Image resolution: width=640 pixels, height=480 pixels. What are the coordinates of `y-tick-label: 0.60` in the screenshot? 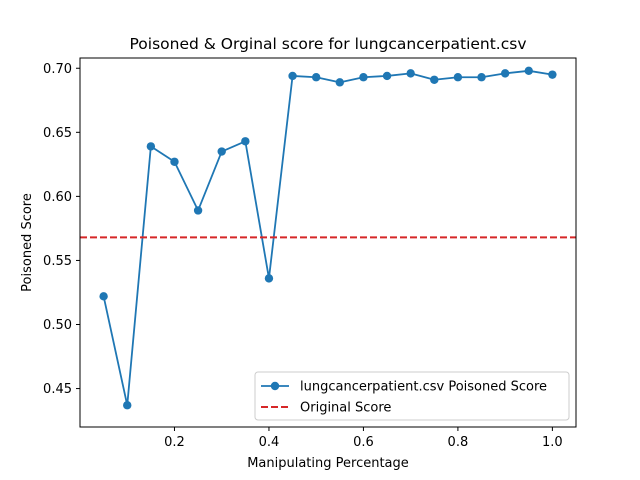 It's located at (57, 197).